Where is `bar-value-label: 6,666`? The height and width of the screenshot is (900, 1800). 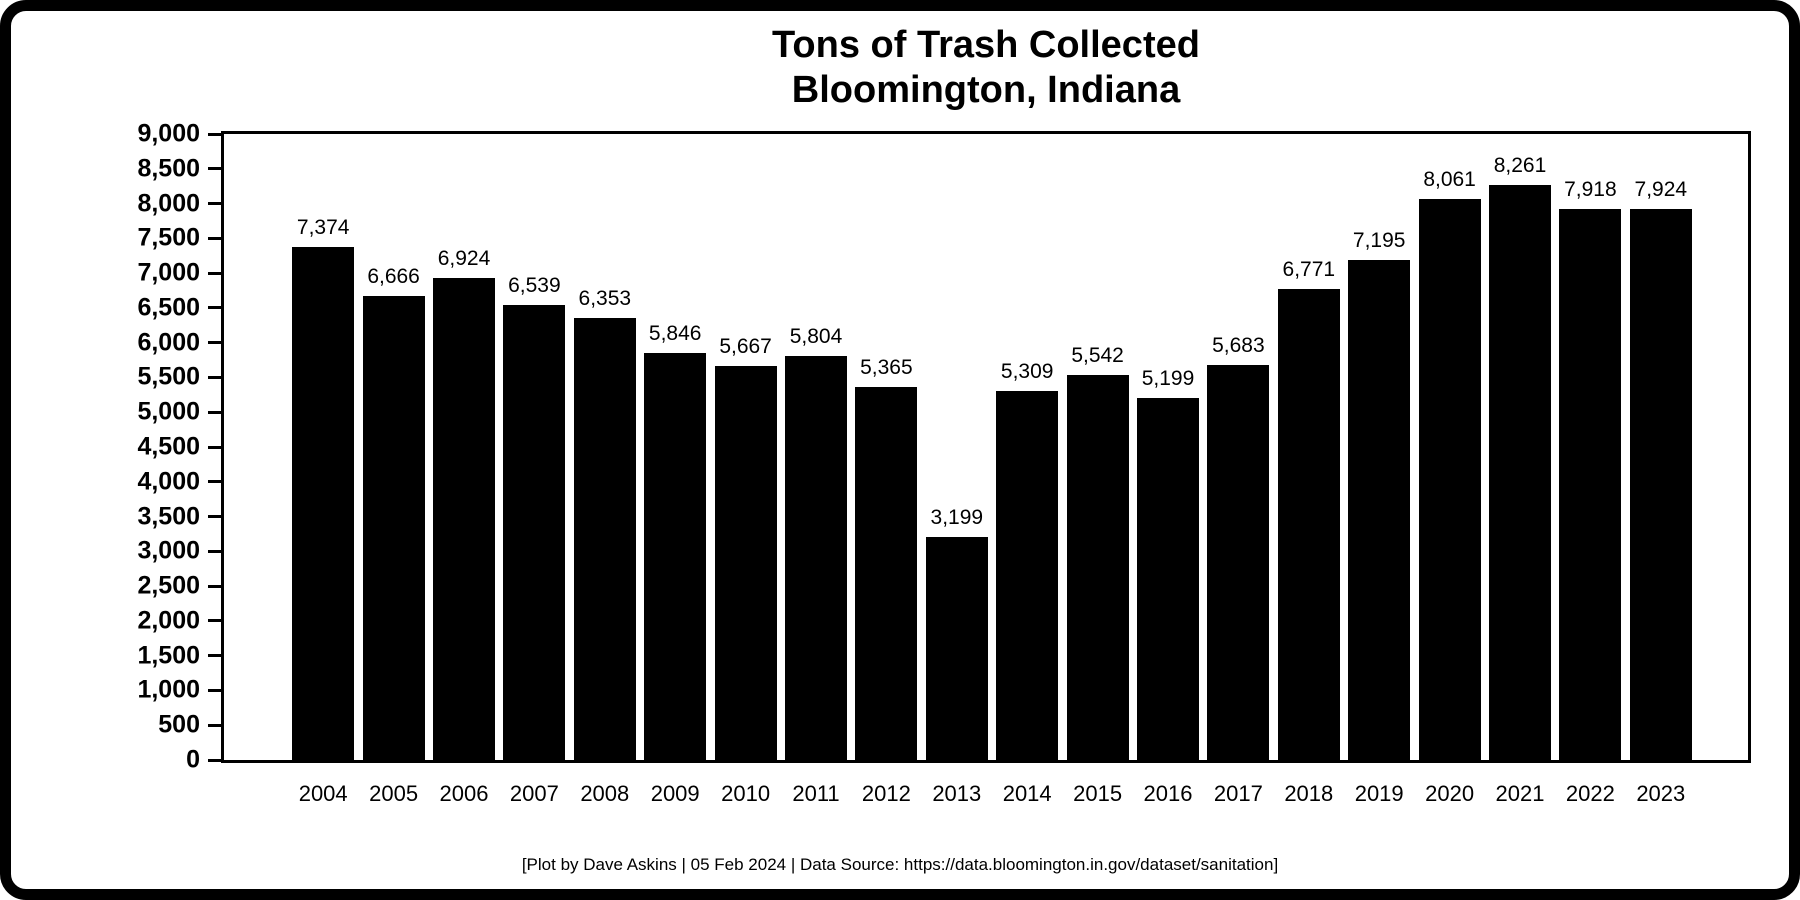 bar-value-label: 6,666 is located at coordinates (393, 276).